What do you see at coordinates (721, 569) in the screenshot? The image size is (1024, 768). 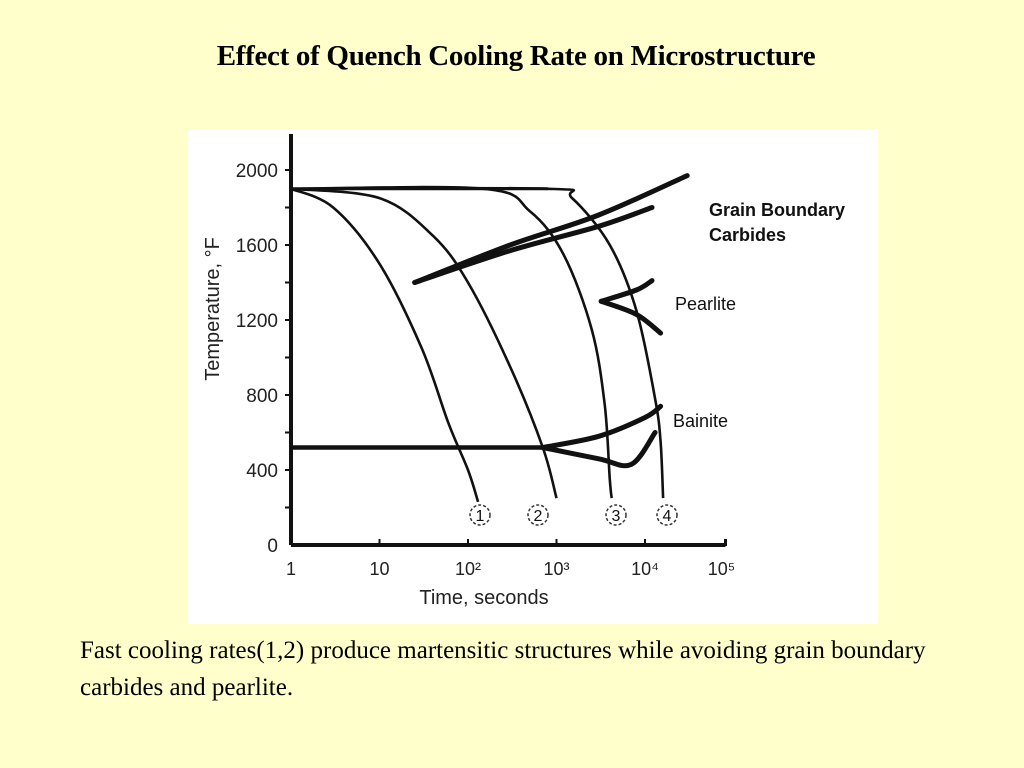 I see `x-tick-label: 10⁵` at bounding box center [721, 569].